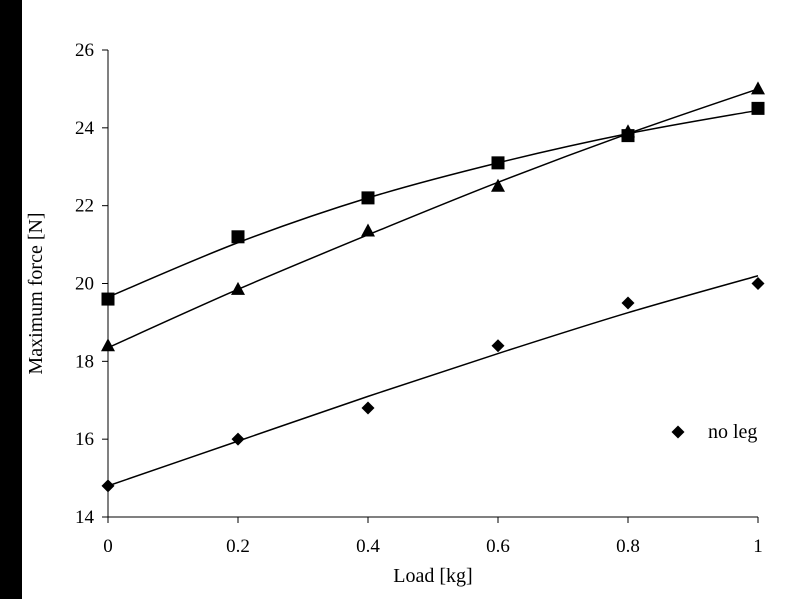  I want to click on legend-label: no leg, so click(732, 432).